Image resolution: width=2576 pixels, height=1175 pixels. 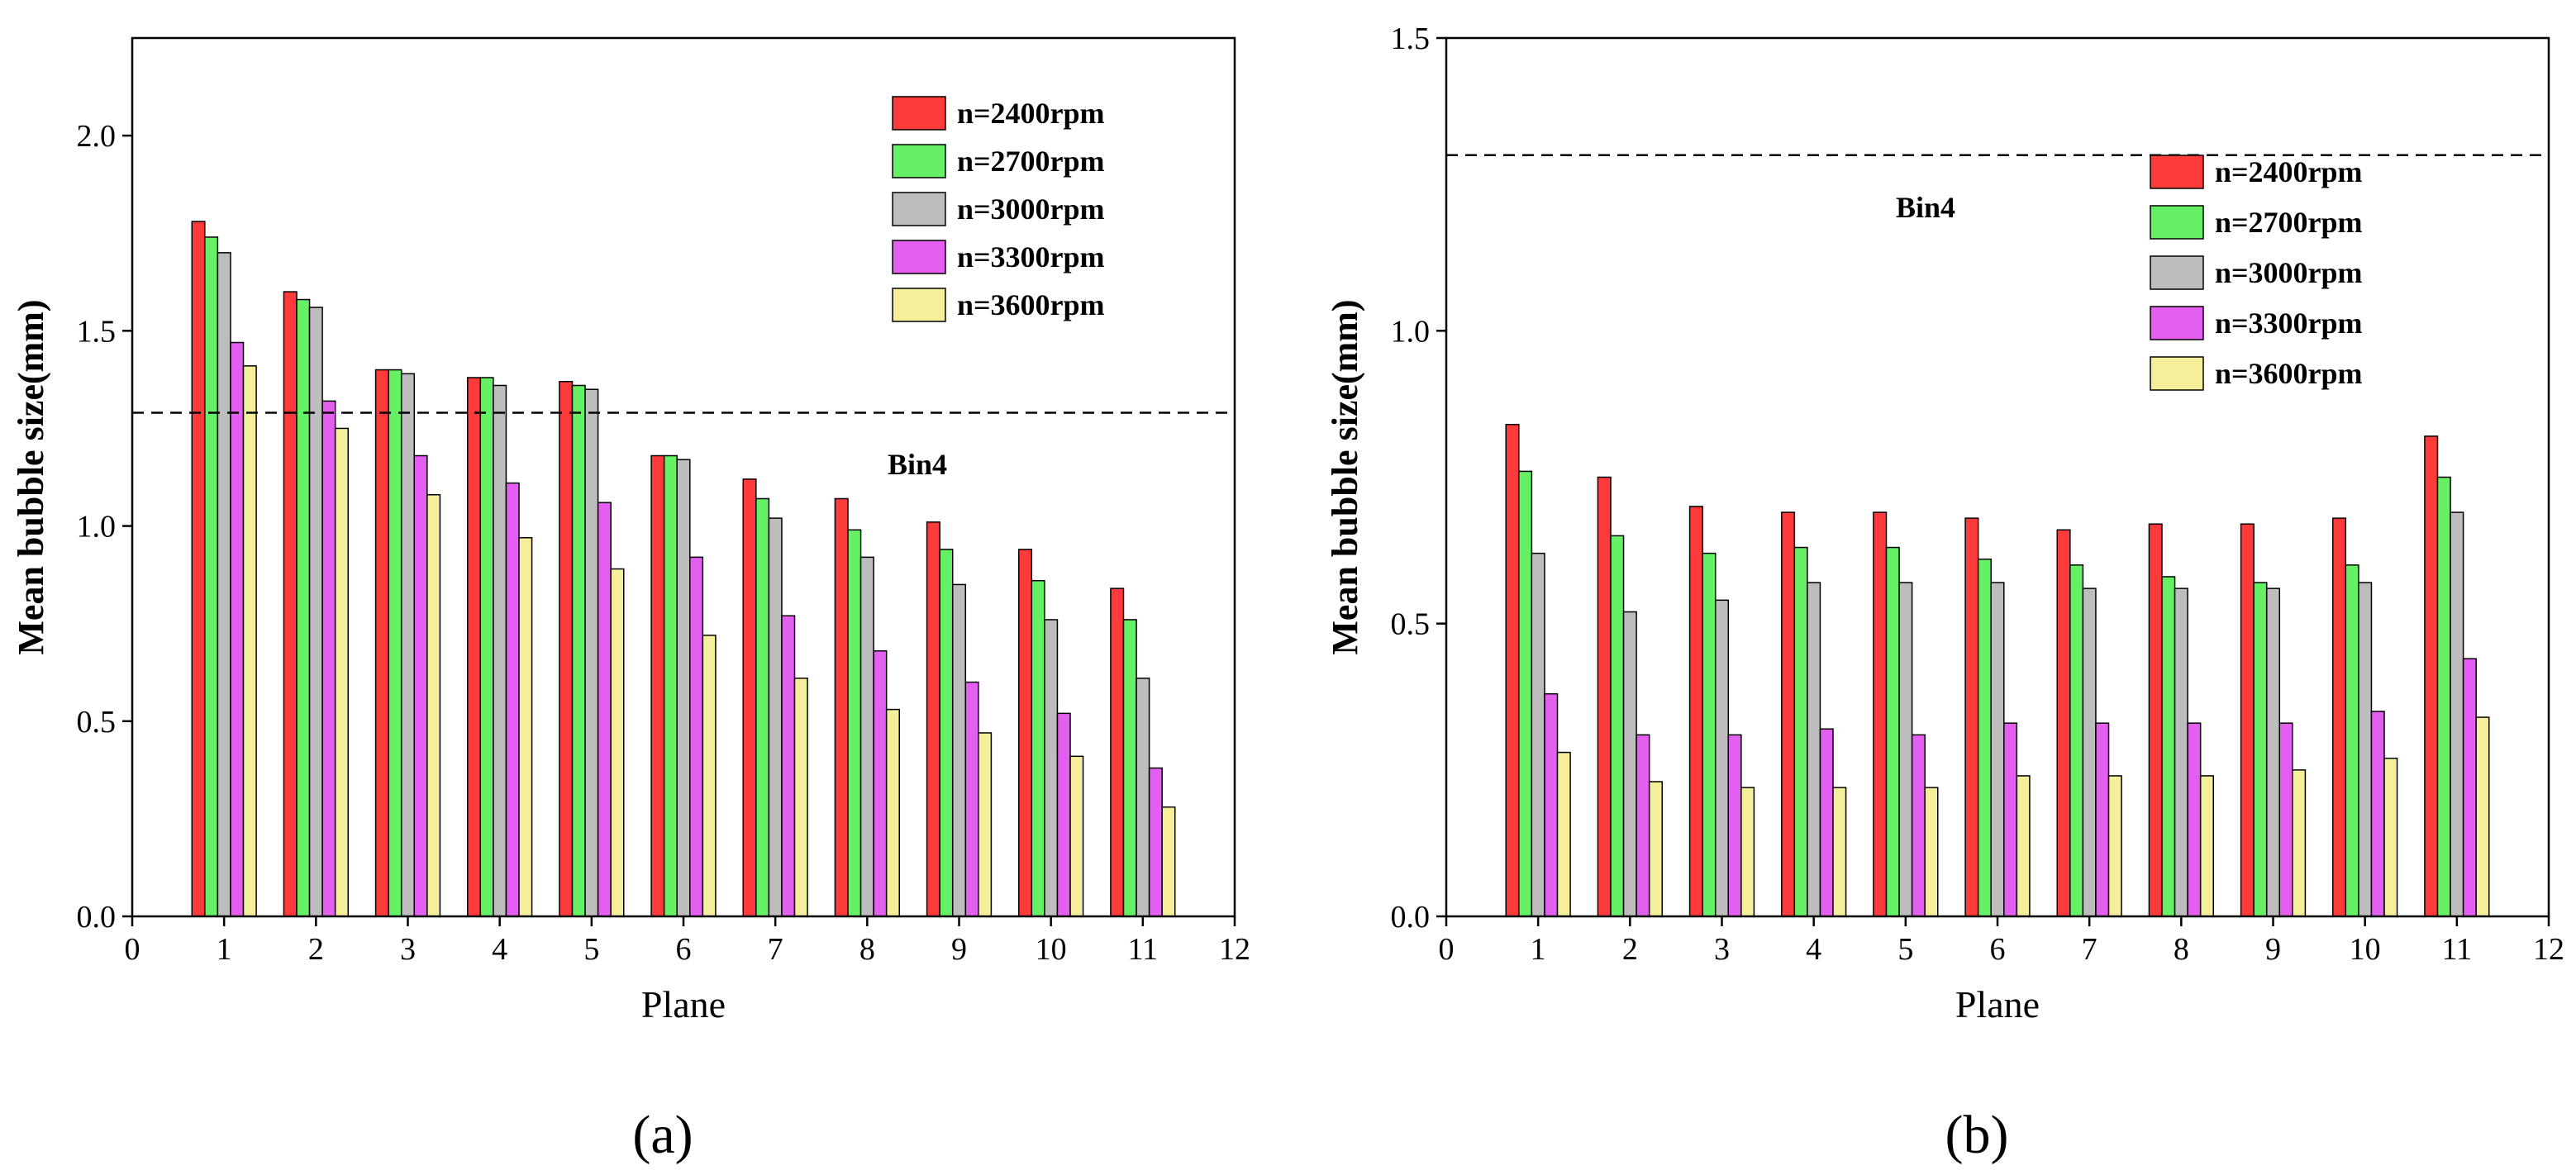 What do you see at coordinates (1800, 732) in the screenshot?
I see `bar-n=2700rpm-plane-4` at bounding box center [1800, 732].